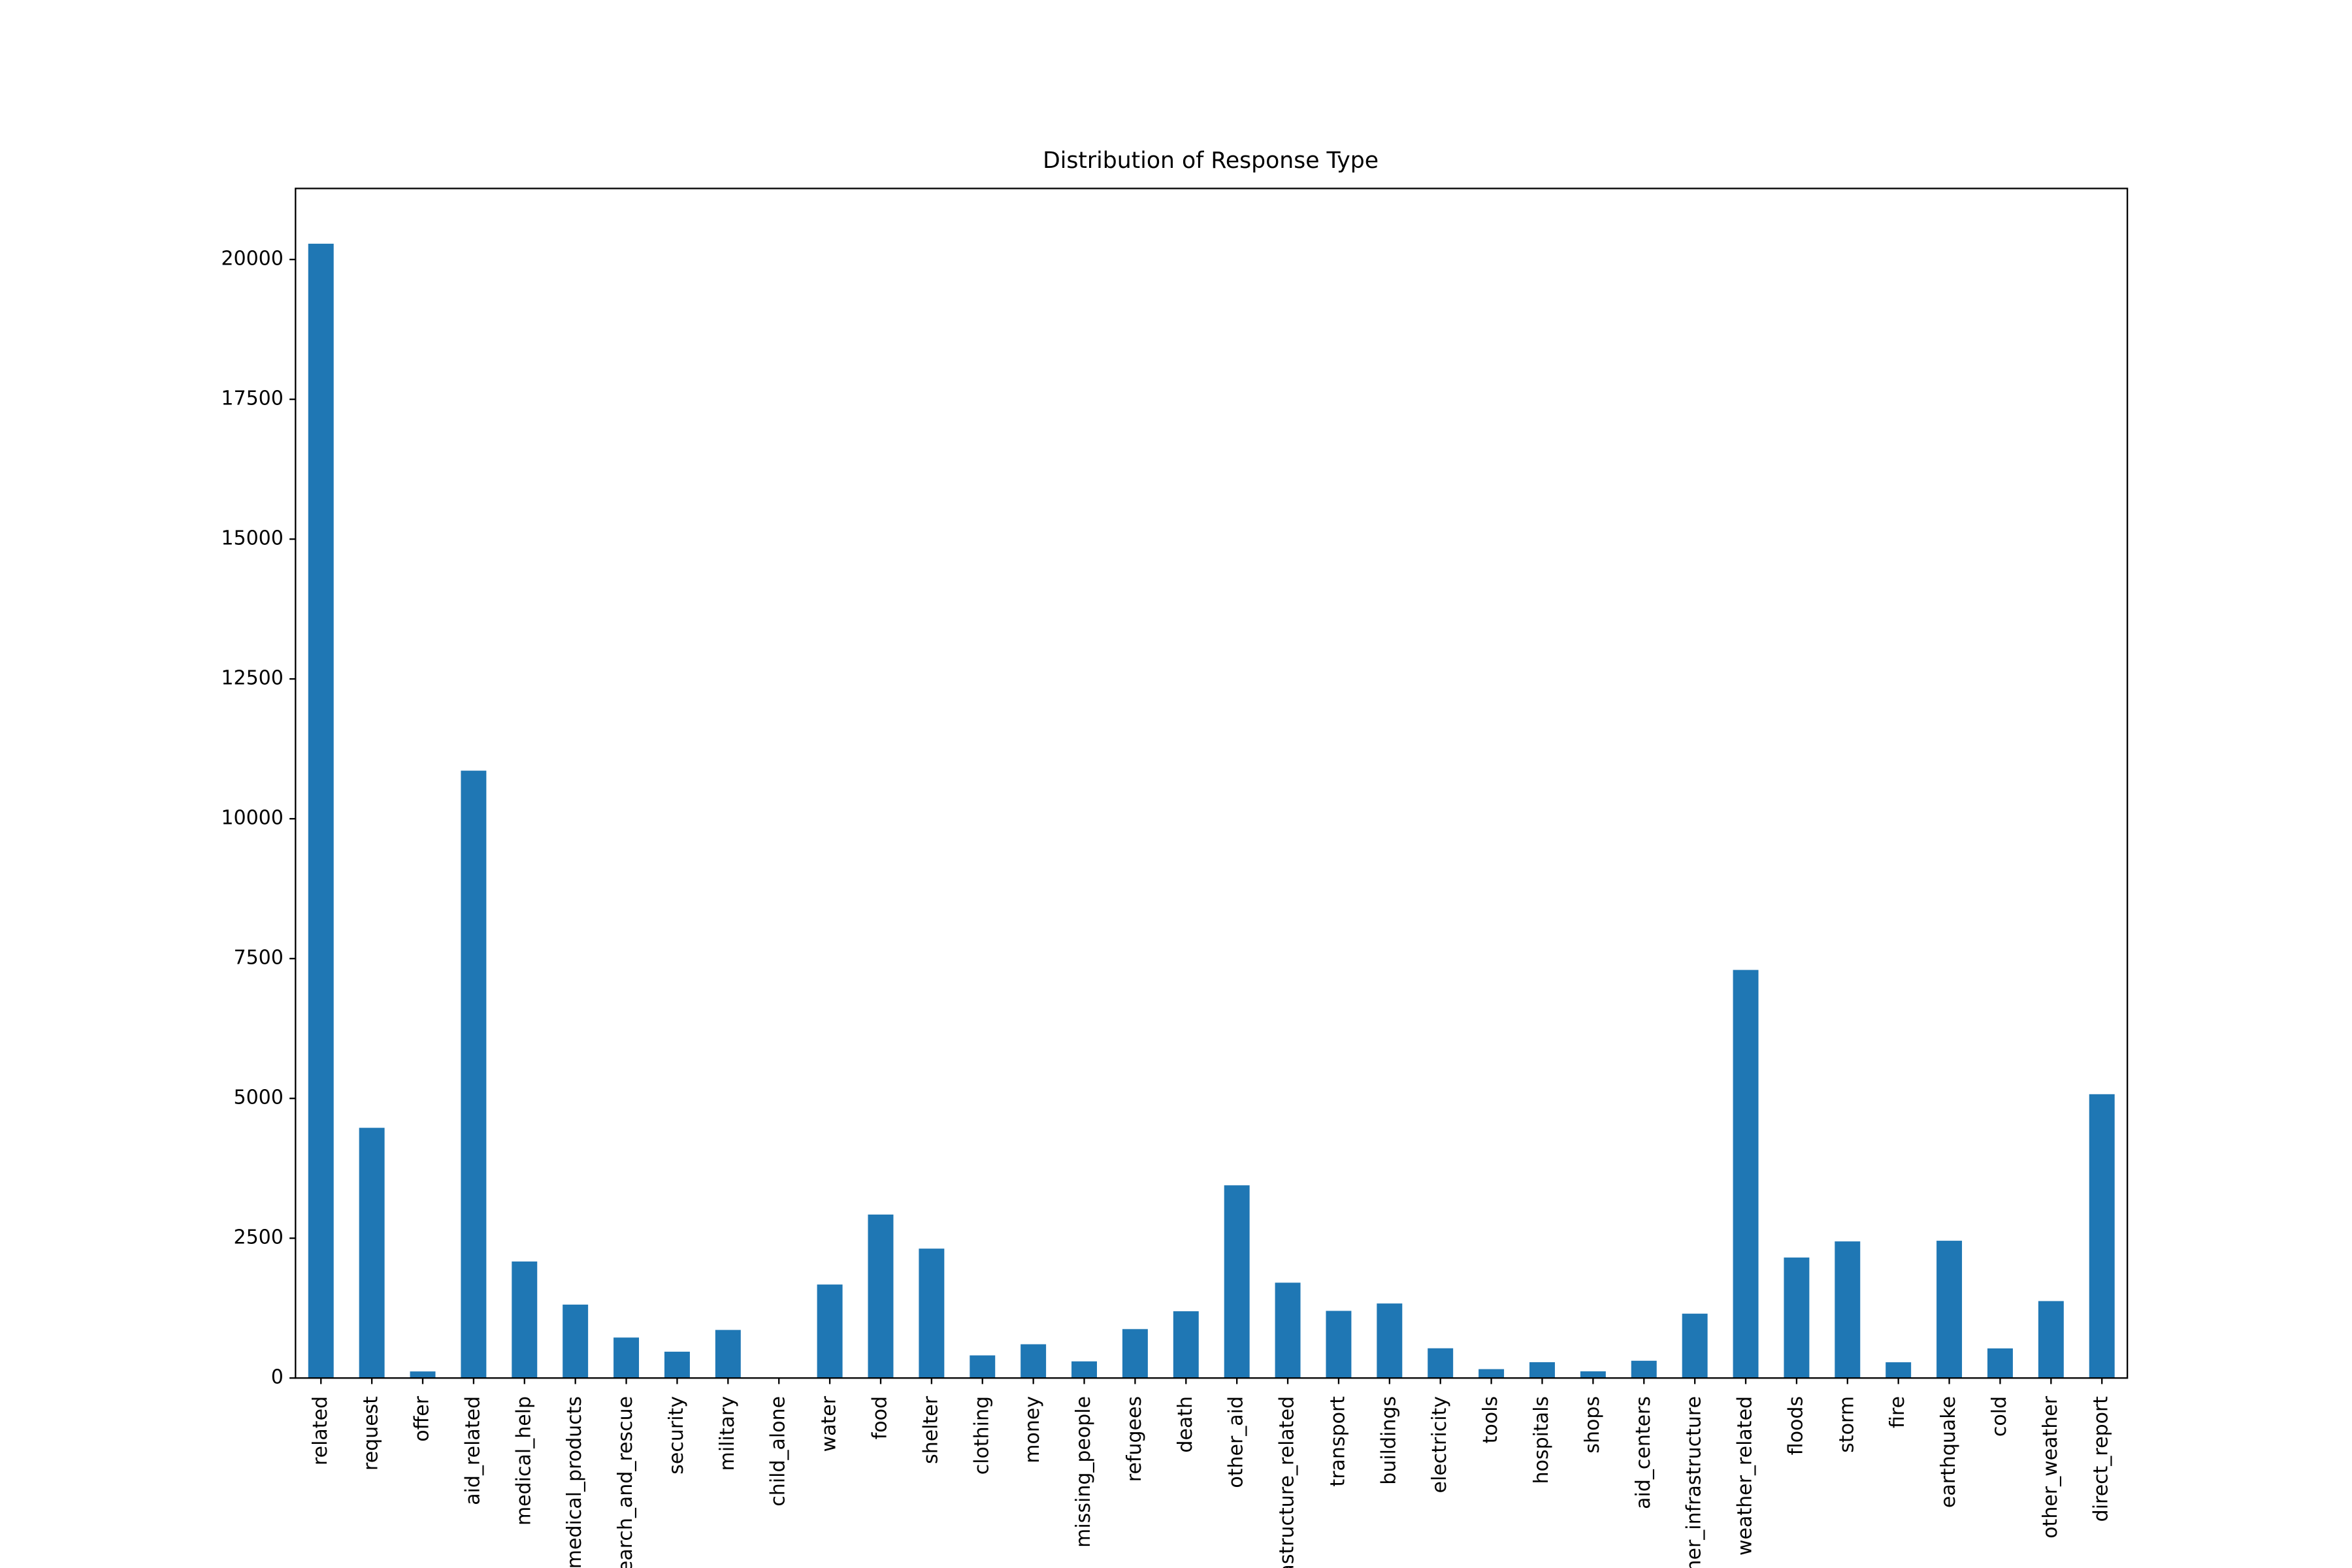 Image resolution: width=2352 pixels, height=1568 pixels. Describe the element at coordinates (258, 958) in the screenshot. I see `y-tick-label: 7500` at that location.